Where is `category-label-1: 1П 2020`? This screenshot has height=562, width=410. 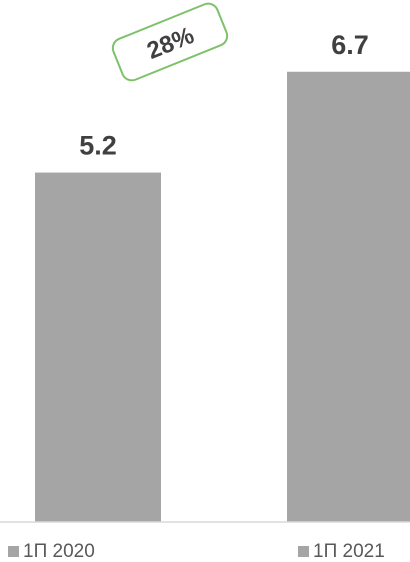
category-label-1: 1П 2020 is located at coordinates (59, 551).